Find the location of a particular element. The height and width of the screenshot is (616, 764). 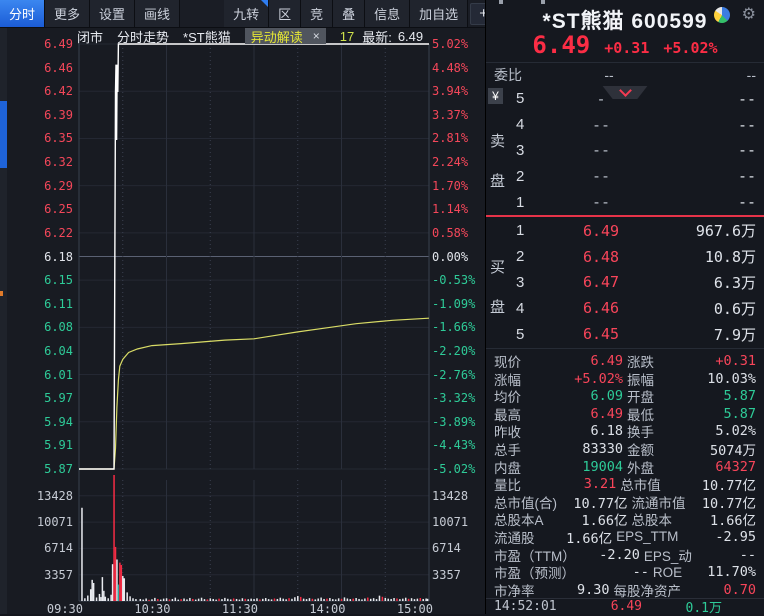

stat-row: 流通股 1.66亿 EPS_TTM -2.95 is located at coordinates (625, 537).